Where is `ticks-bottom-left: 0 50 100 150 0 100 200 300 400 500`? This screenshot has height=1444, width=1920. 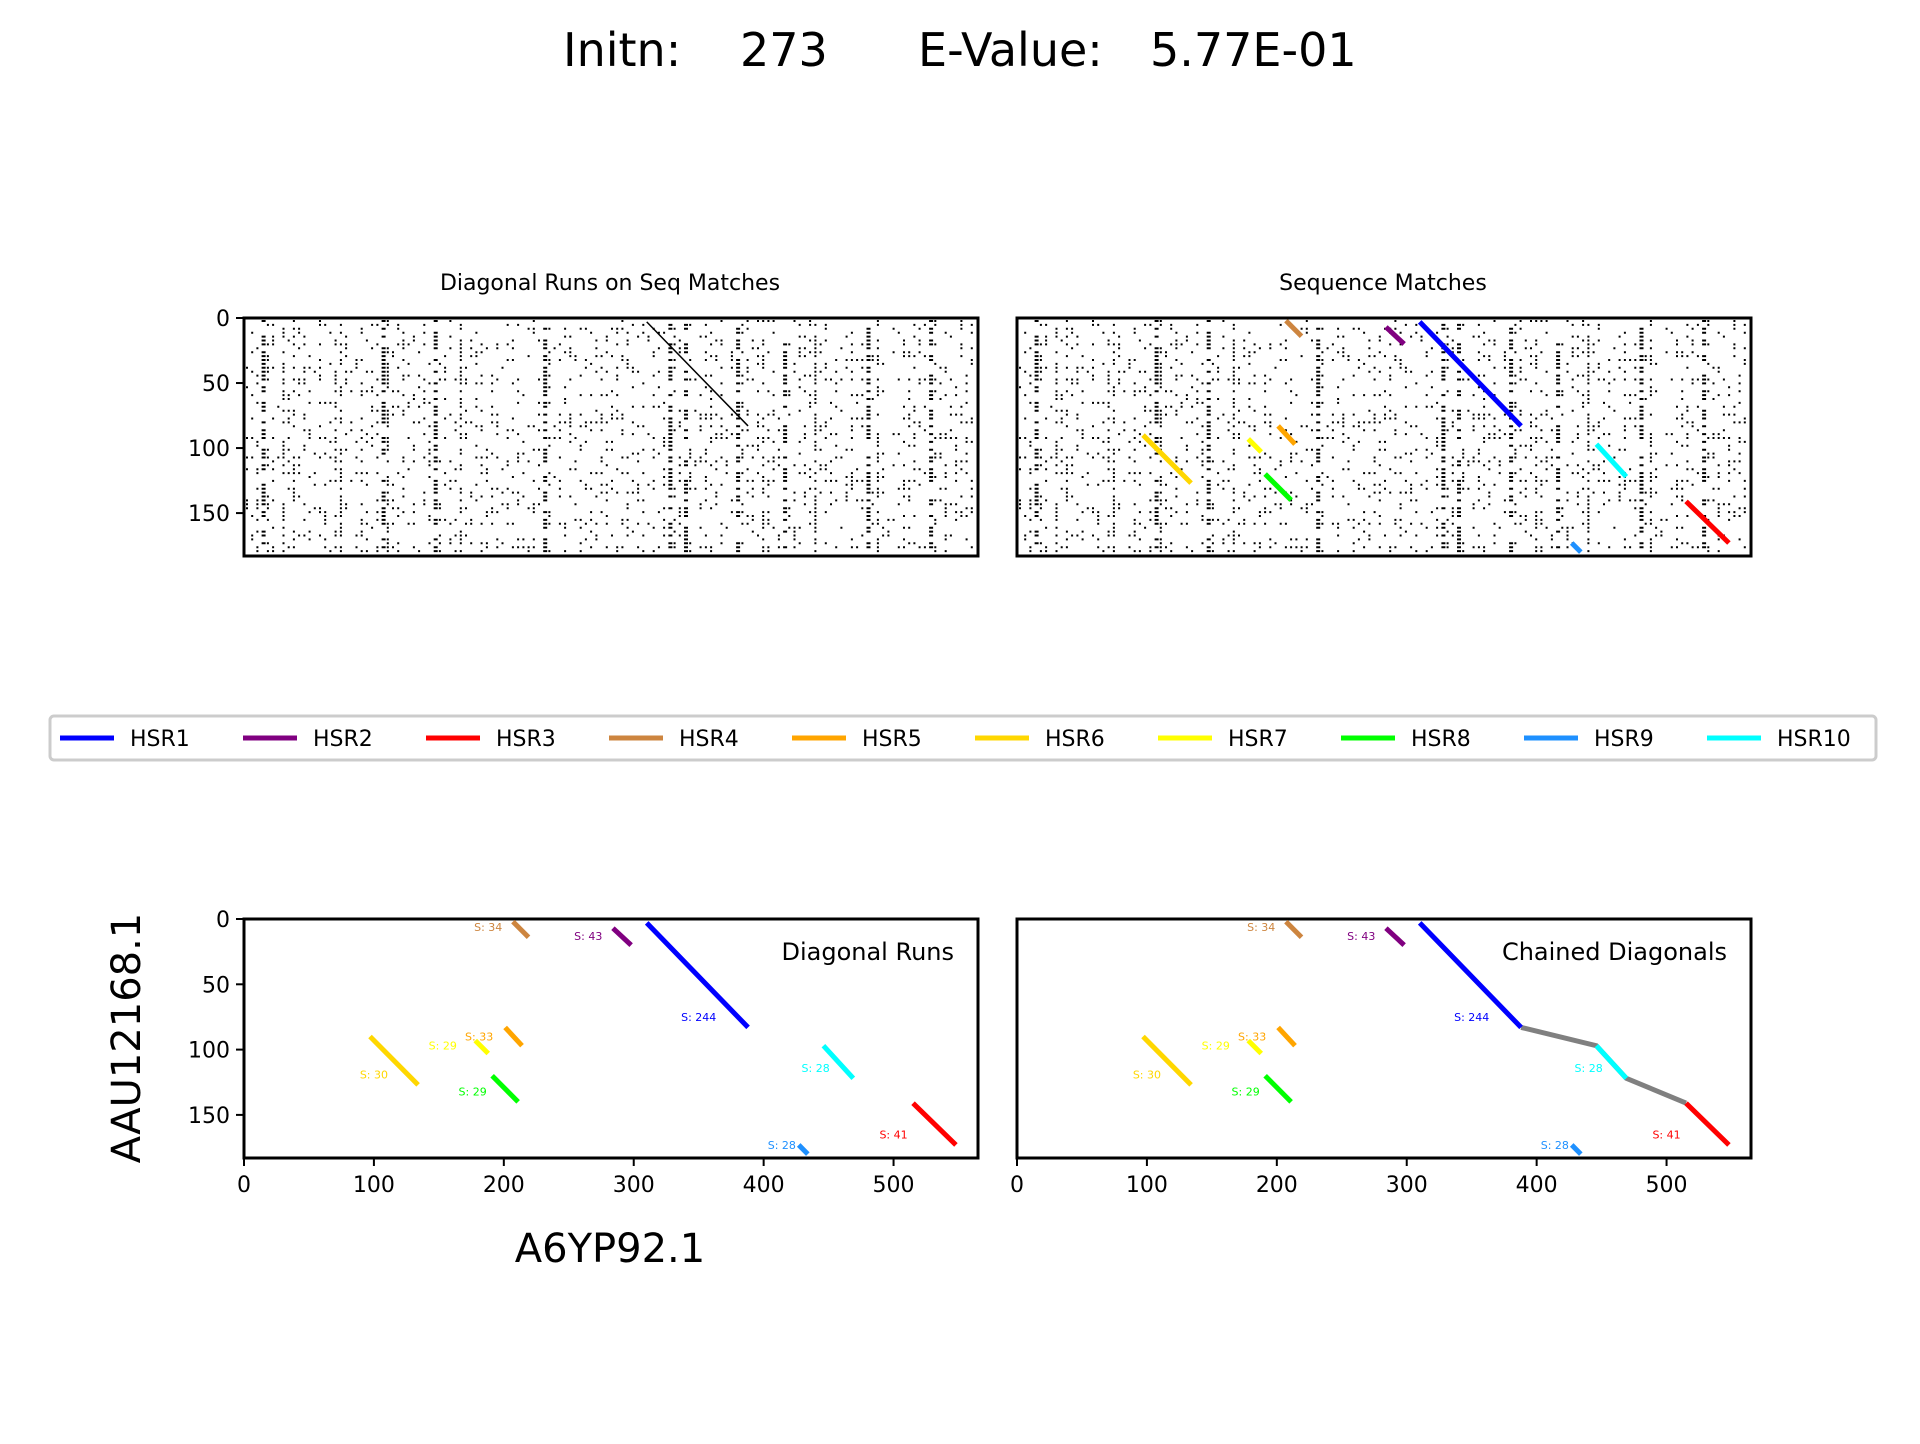
ticks-bottom-left: 0 50 100 150 0 100 200 300 400 500 is located at coordinates (551, 1053).